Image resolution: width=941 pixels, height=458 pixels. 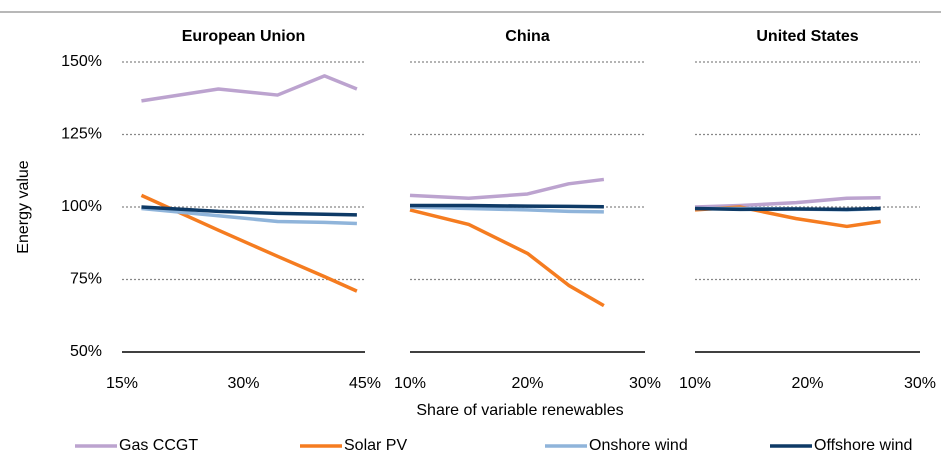 What do you see at coordinates (81, 206) in the screenshot?
I see `y-tick-label: 100%` at bounding box center [81, 206].